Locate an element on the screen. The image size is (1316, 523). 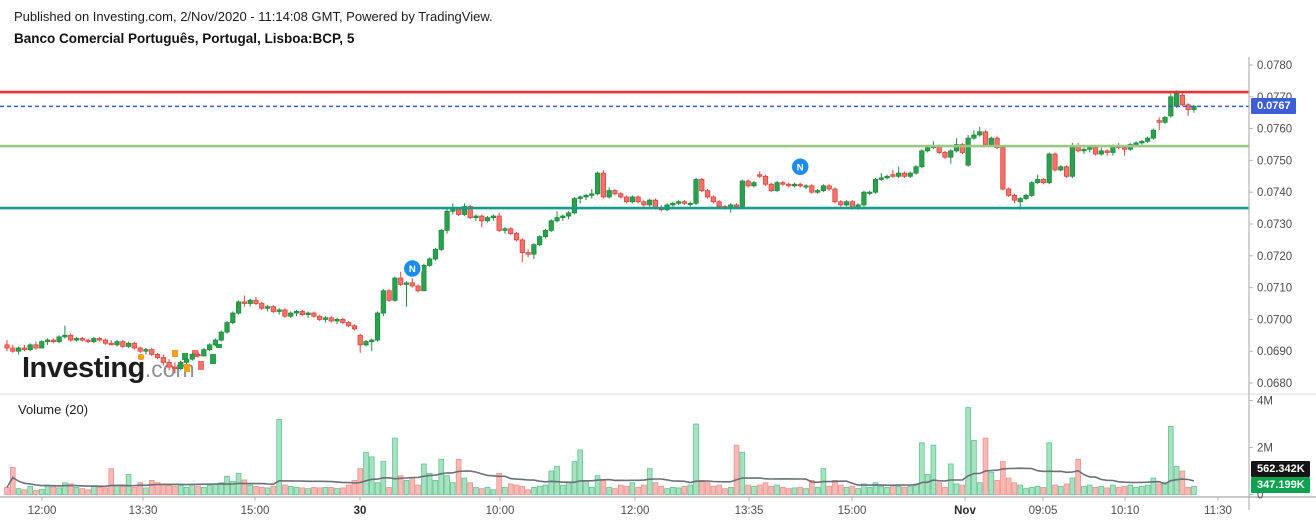
logo-orange-dot is located at coordinates (141, 357).